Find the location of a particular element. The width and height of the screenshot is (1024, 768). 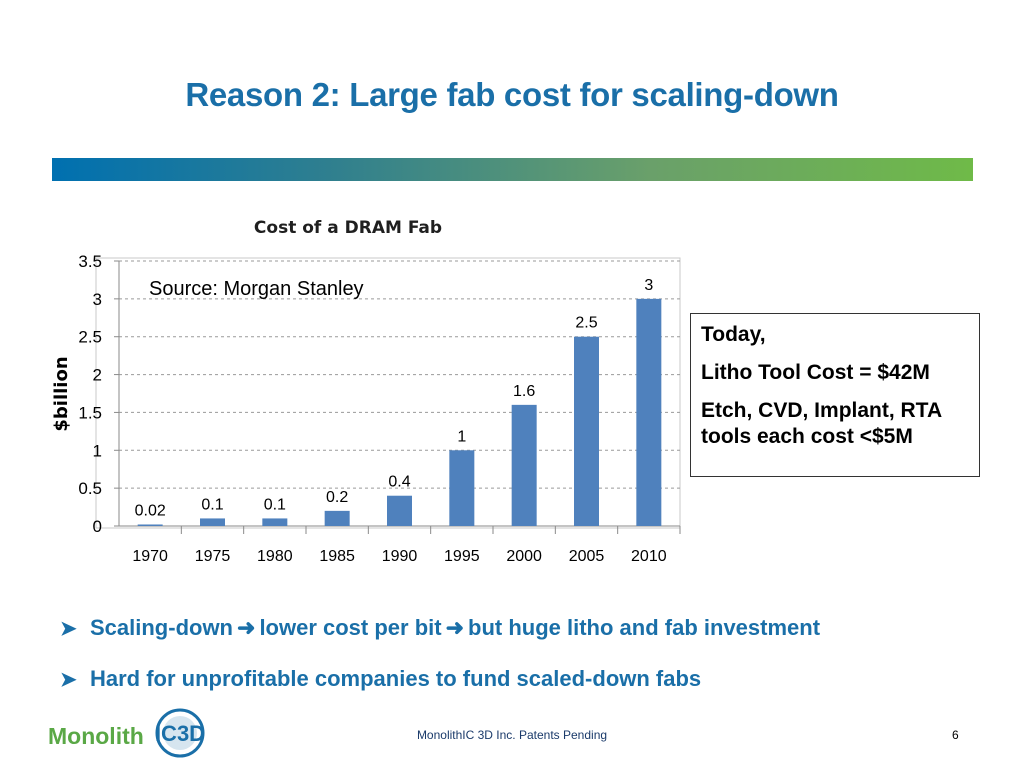

bar-2000 is located at coordinates (524, 465).